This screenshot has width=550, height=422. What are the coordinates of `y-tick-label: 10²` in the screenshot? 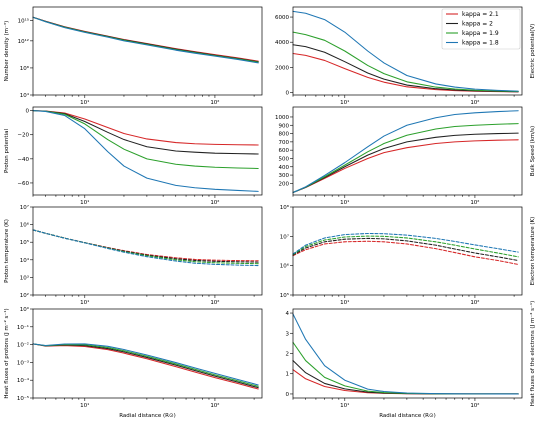 It's located at (24, 295).